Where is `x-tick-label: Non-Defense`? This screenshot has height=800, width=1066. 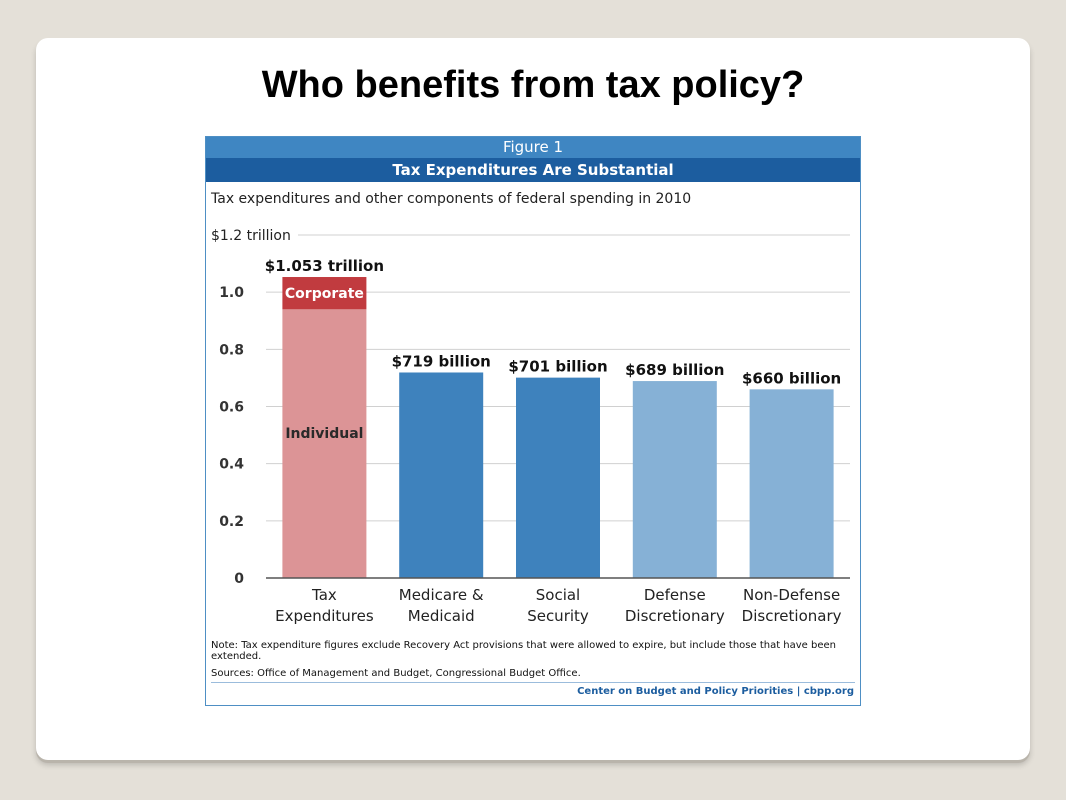
x-tick-label: Non-Defense is located at coordinates (791, 595).